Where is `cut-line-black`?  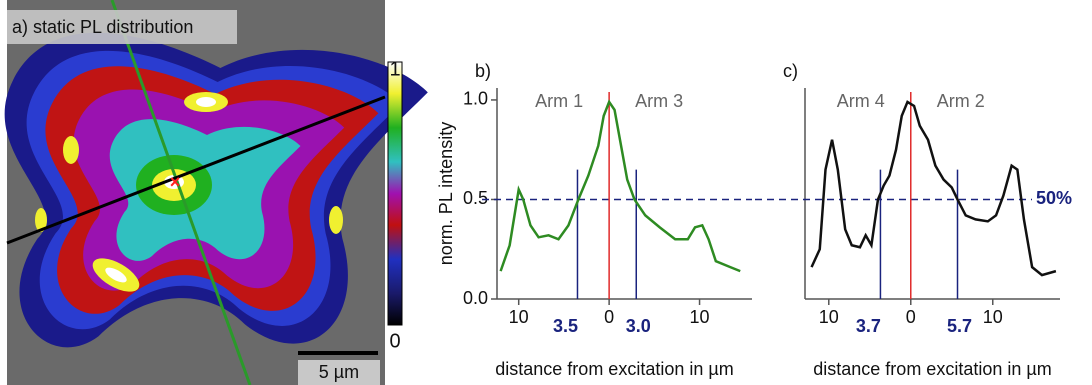
cut-line-black is located at coordinates (196, 170).